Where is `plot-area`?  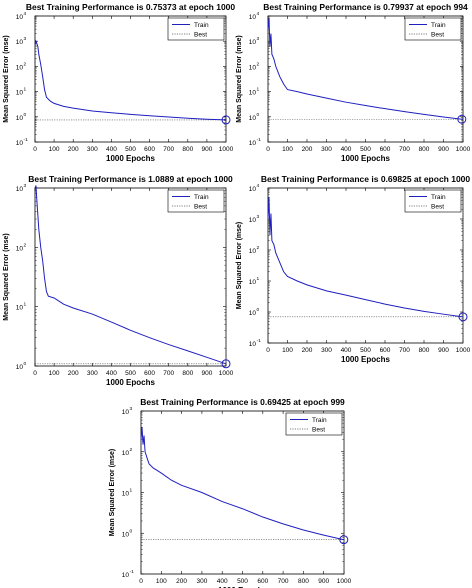
plot-area is located at coordinates (365, 265).